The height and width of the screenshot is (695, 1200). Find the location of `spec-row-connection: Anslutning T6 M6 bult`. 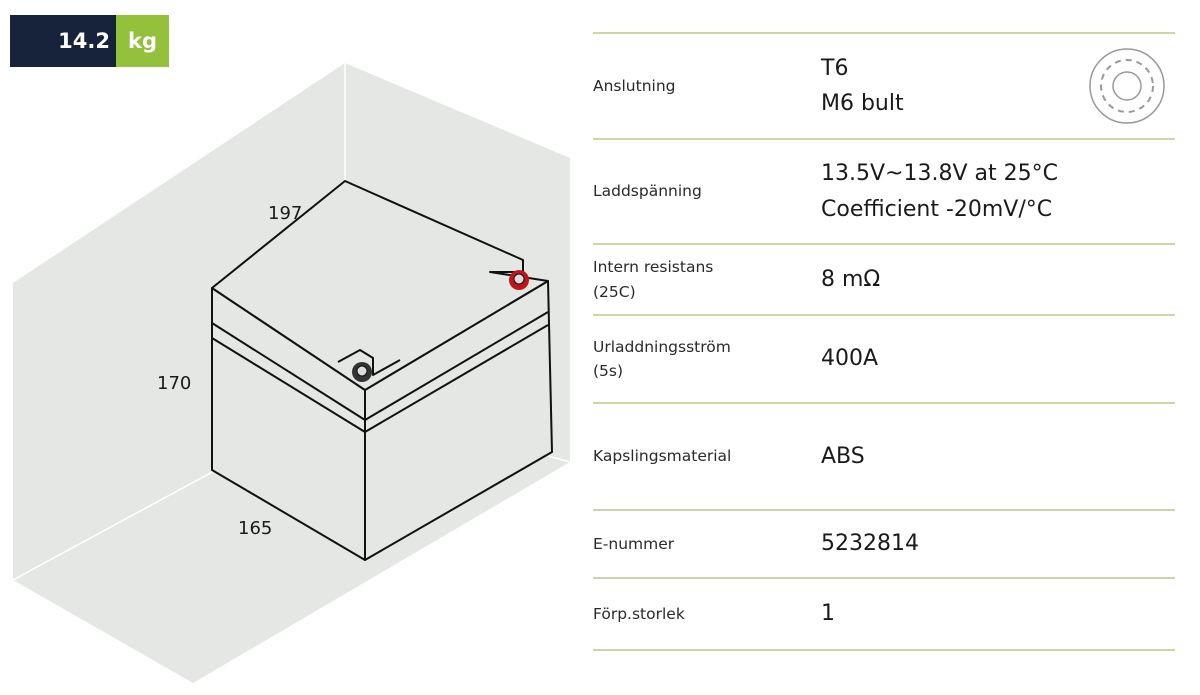

spec-row-connection: Anslutning T6 M6 bult is located at coordinates (884, 85).